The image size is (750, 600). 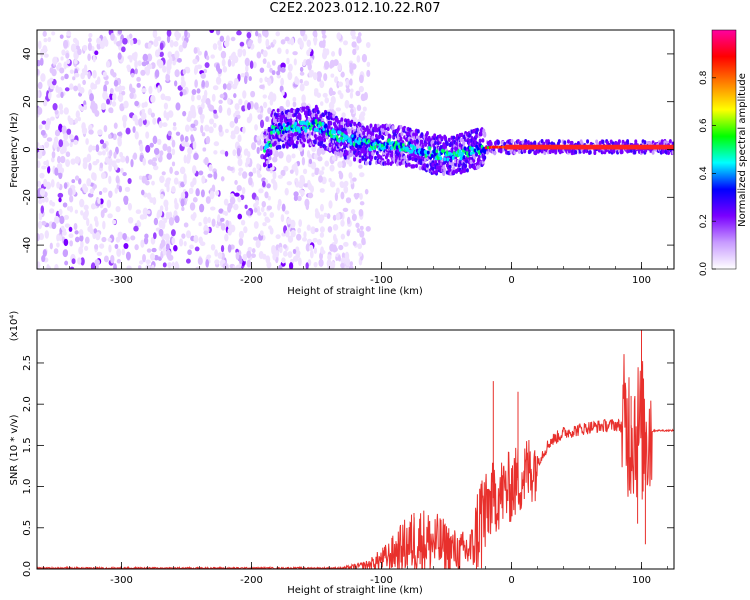 What do you see at coordinates (121, 580) in the screenshot?
I see `x-tick-label: -300` at bounding box center [121, 580].